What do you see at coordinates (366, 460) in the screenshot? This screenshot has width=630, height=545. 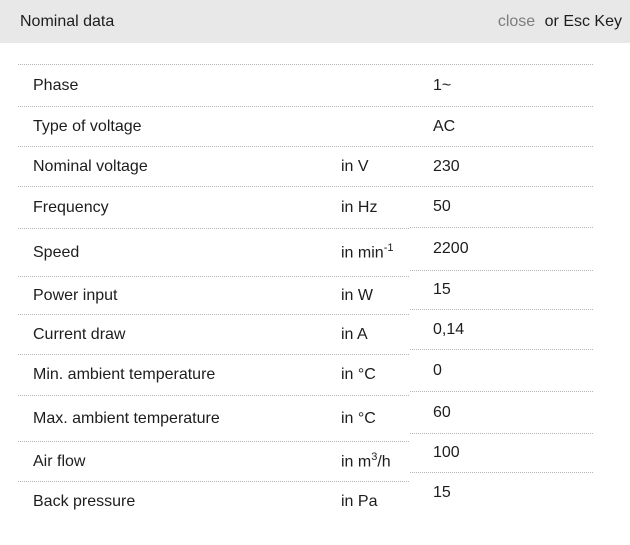 I see `spec-unit: in m3/h` at bounding box center [366, 460].